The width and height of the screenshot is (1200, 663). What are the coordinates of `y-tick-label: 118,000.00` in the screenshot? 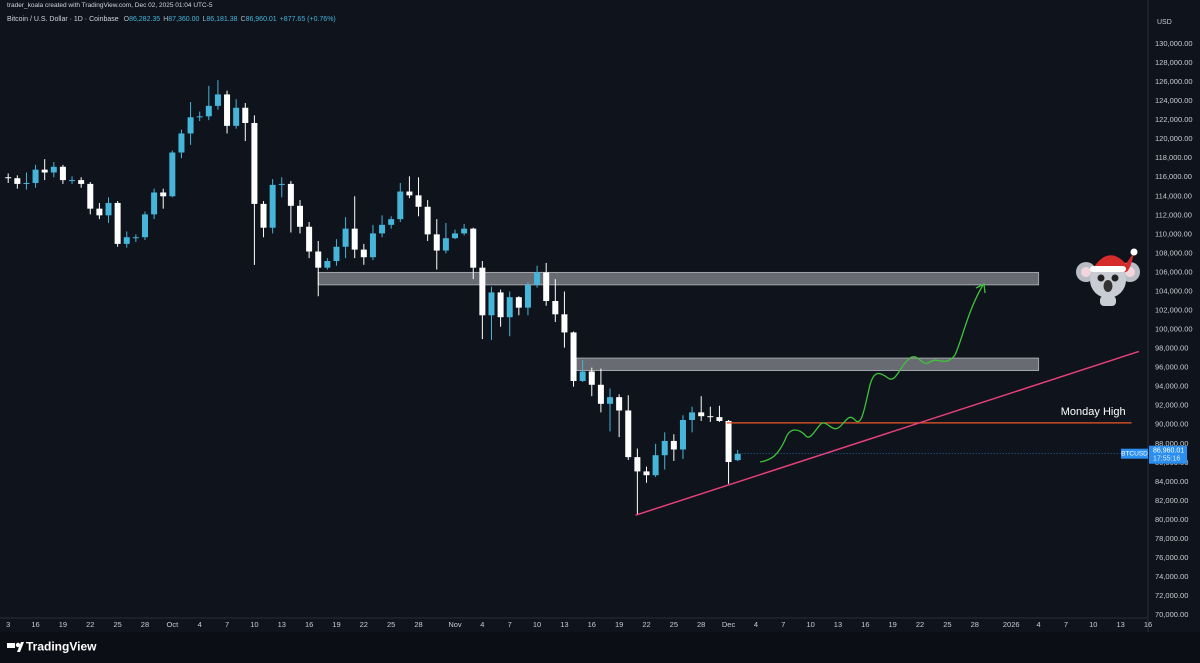 It's located at (1173, 157).